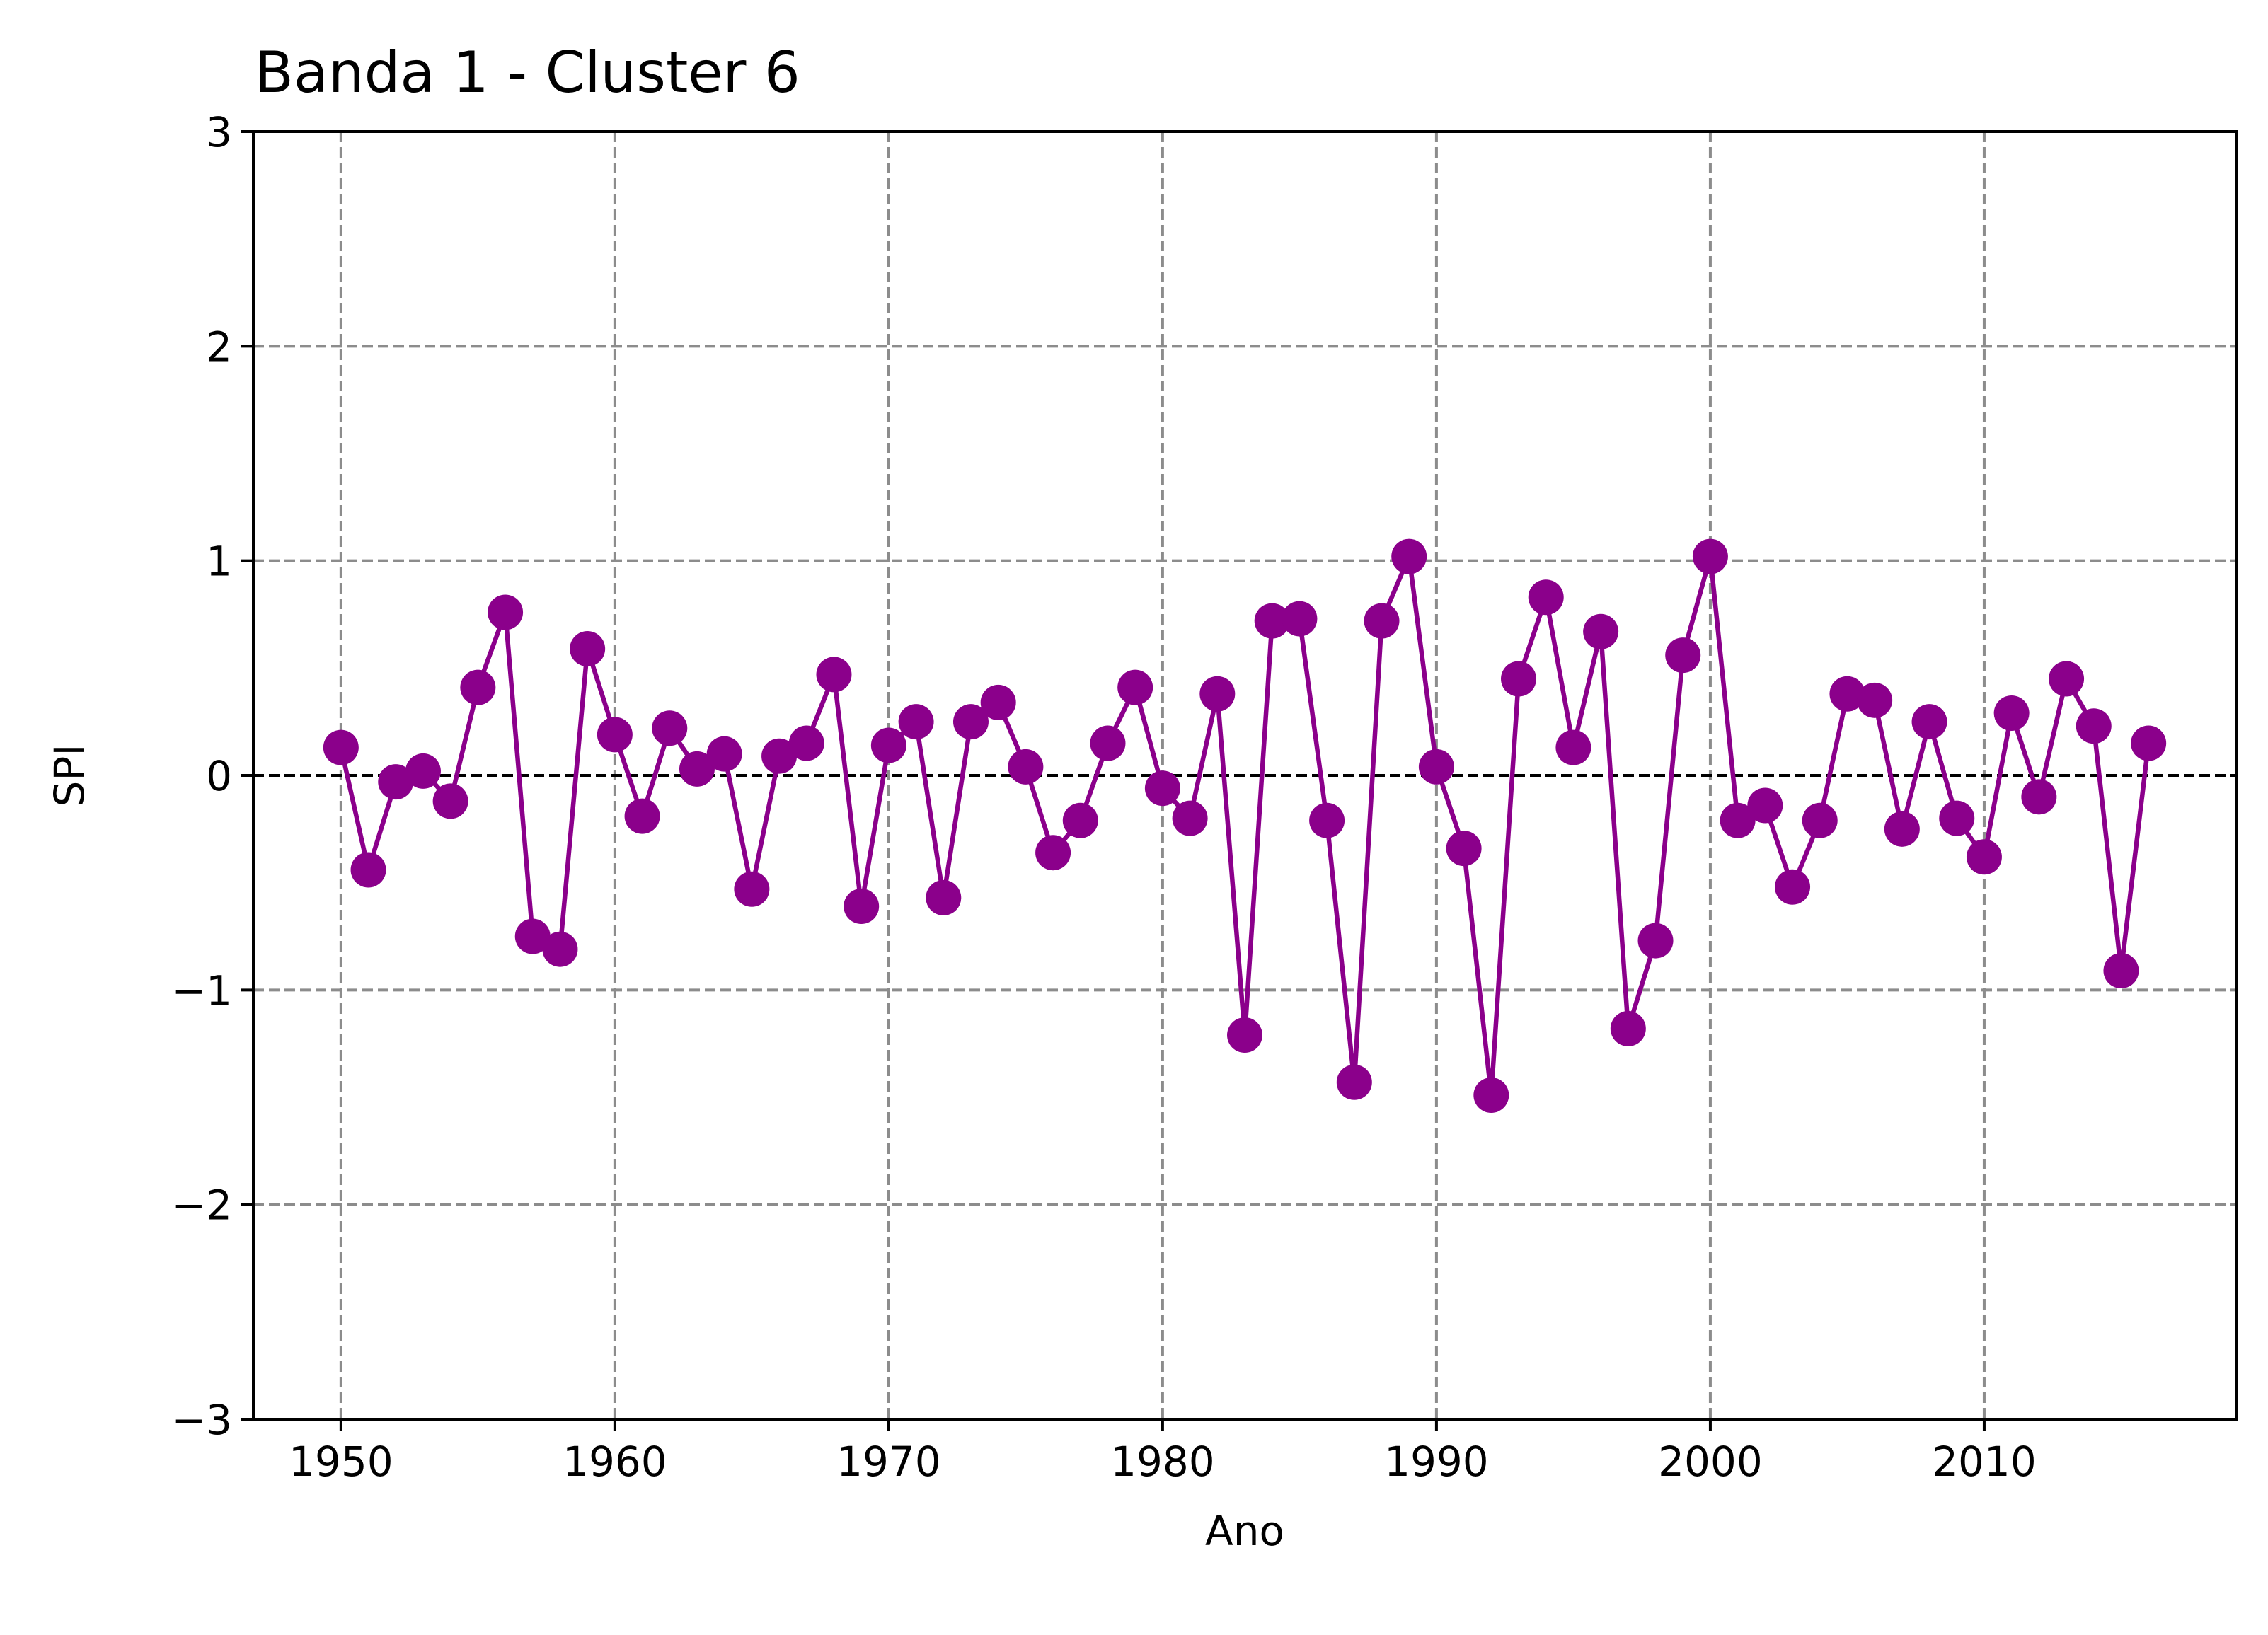 The width and height of the screenshot is (2268, 1635). I want to click on data-point-1998, so click(1656, 941).